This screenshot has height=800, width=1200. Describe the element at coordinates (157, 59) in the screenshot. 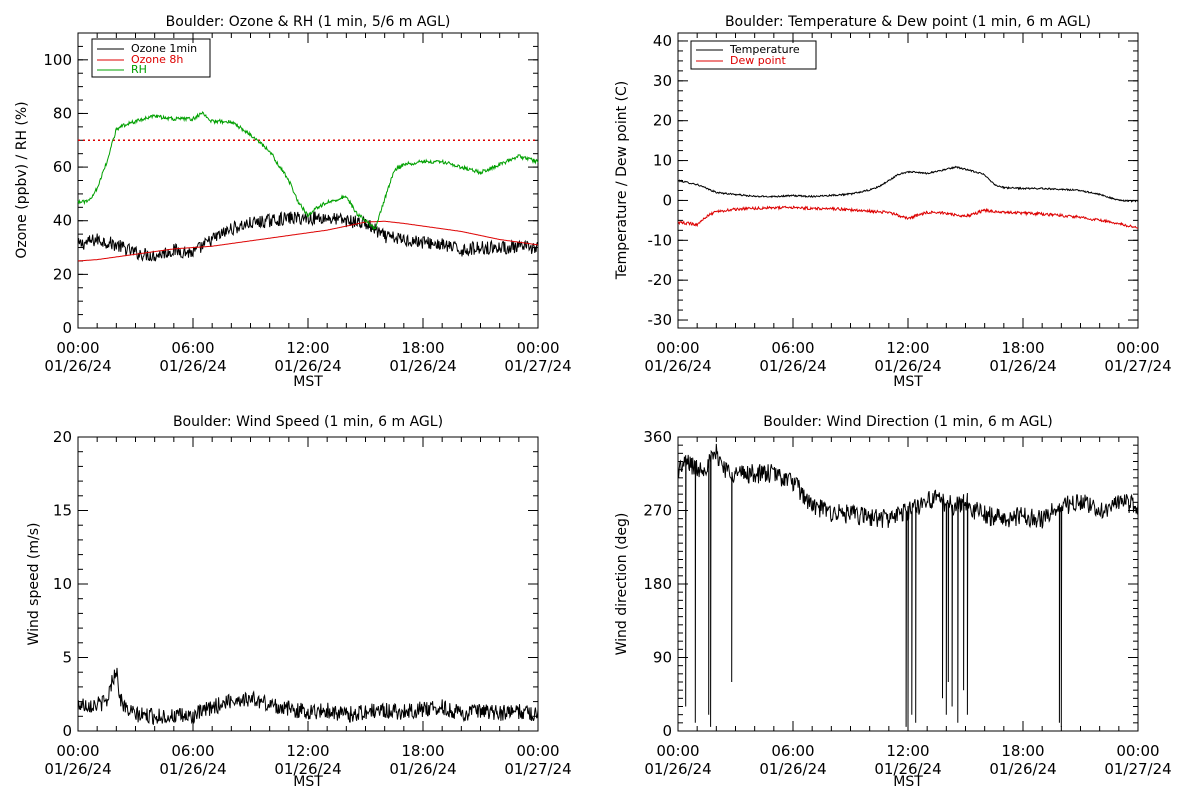

I see `legend-label-ozone-8h: Ozone 8h` at that location.